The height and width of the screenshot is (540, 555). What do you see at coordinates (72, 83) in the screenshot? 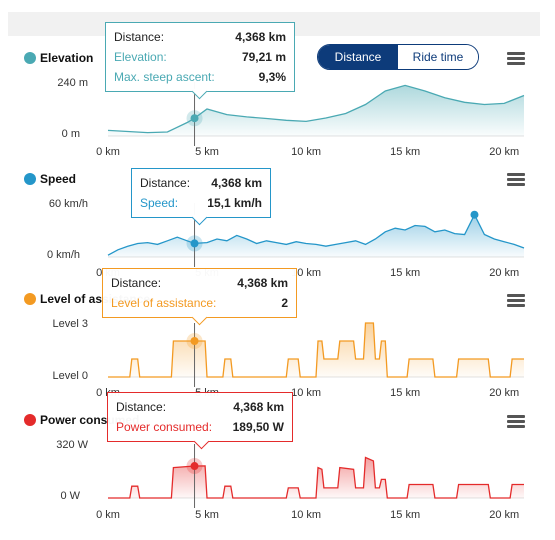
I see `elevation-y-top: 240 m` at bounding box center [72, 83].